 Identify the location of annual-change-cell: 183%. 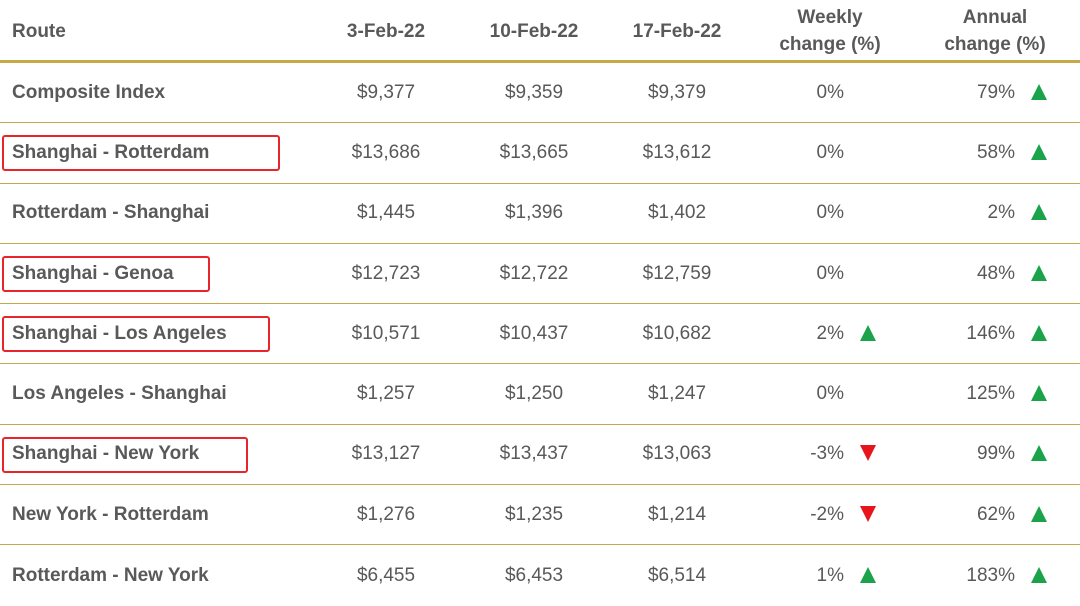
(995, 576).